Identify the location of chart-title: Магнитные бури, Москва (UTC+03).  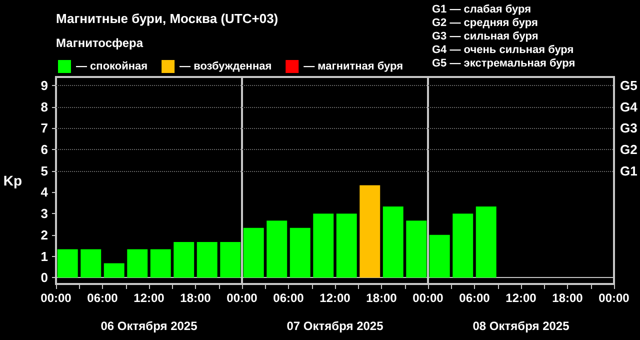
(167, 18).